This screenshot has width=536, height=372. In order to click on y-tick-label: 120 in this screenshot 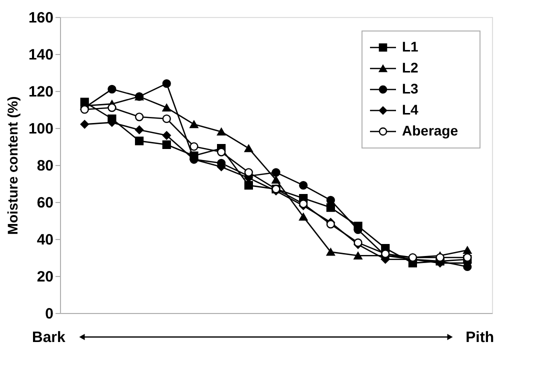, I will do `click(41, 92)`.